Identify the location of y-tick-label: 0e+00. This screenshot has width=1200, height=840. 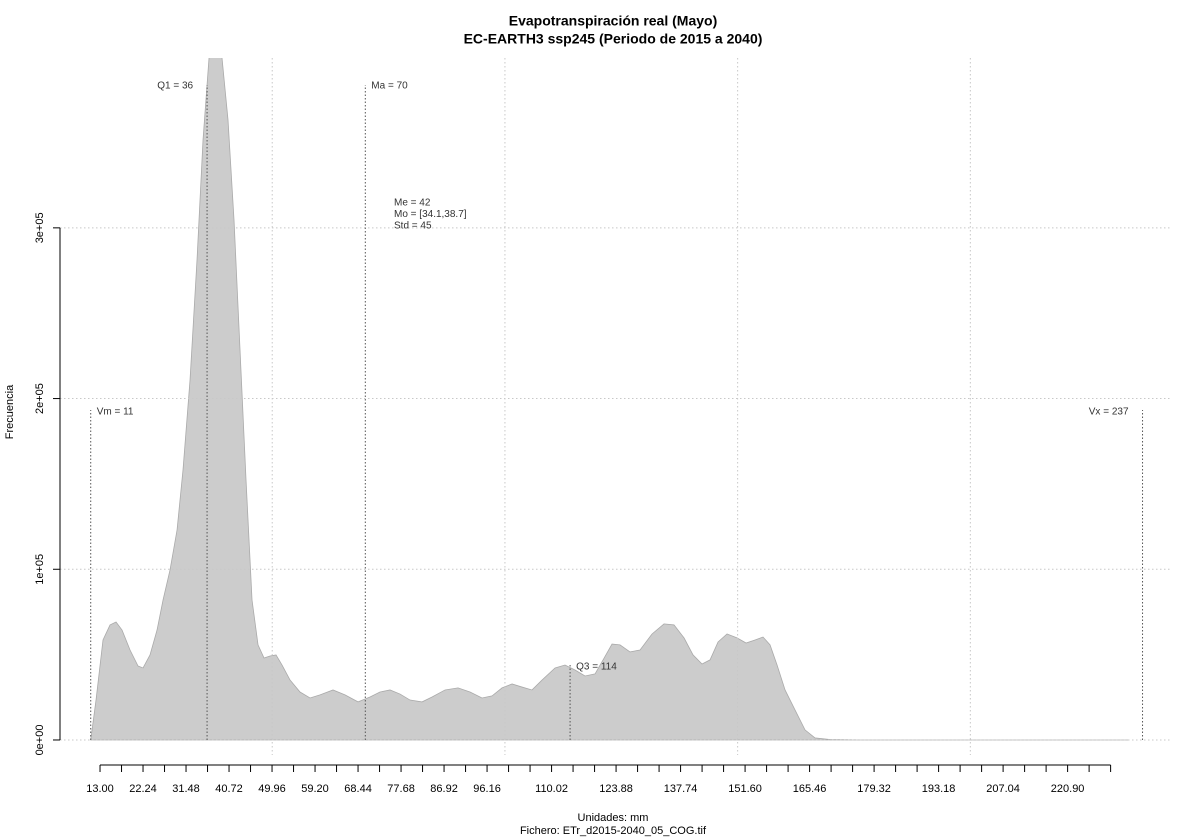
(40, 740).